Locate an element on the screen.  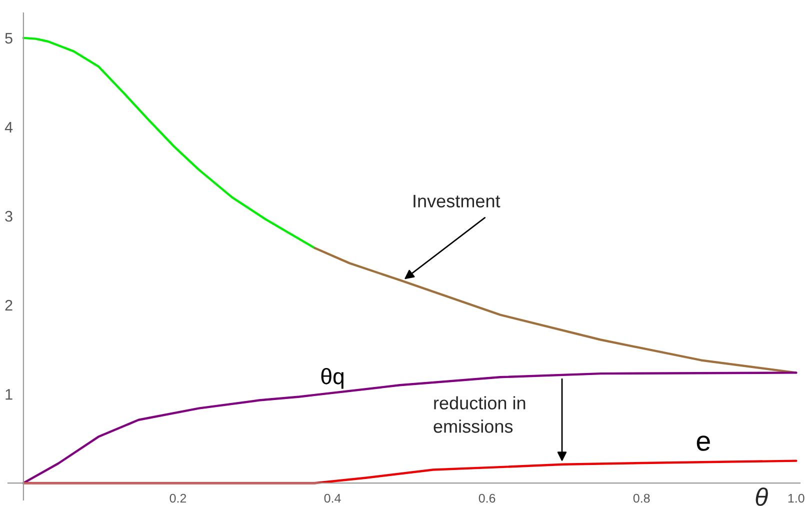
series-label: θq is located at coordinates (332, 378).